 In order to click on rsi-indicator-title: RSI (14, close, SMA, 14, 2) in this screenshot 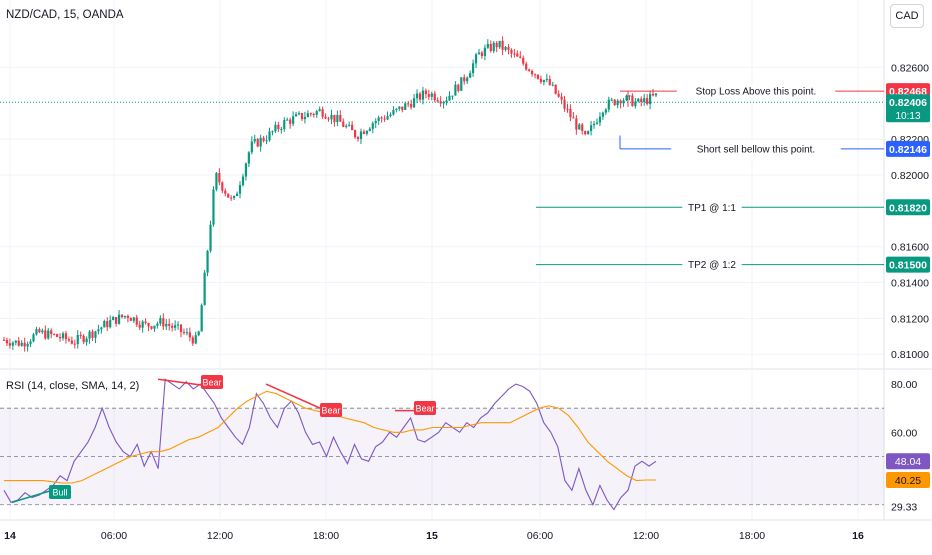, I will do `click(73, 386)`.